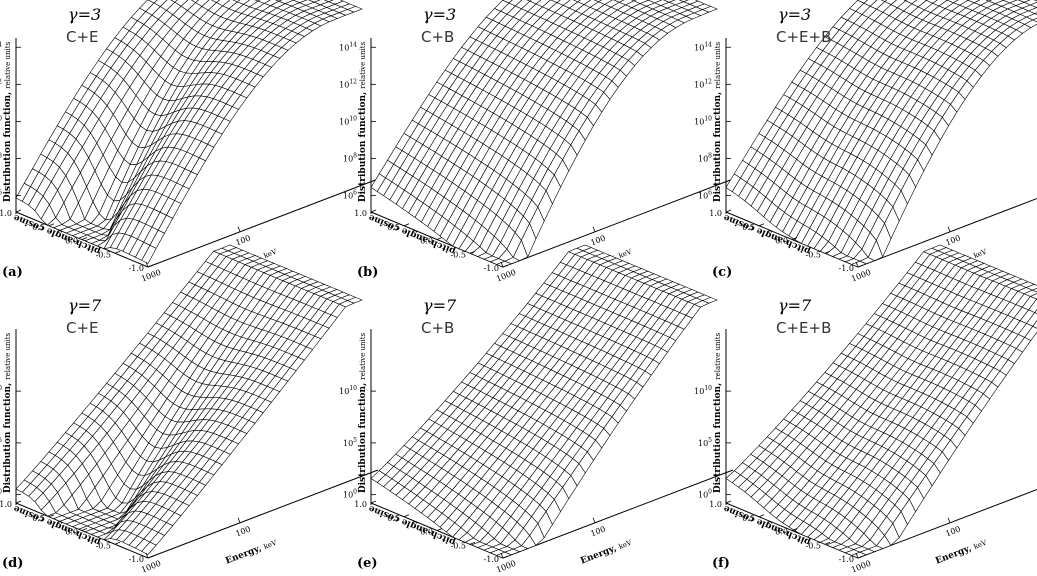 The width and height of the screenshot is (1037, 576). I want to click on pitch-ticks: 1.0 0.5 0.0 -0.5 -1.0, so click(431, 241).